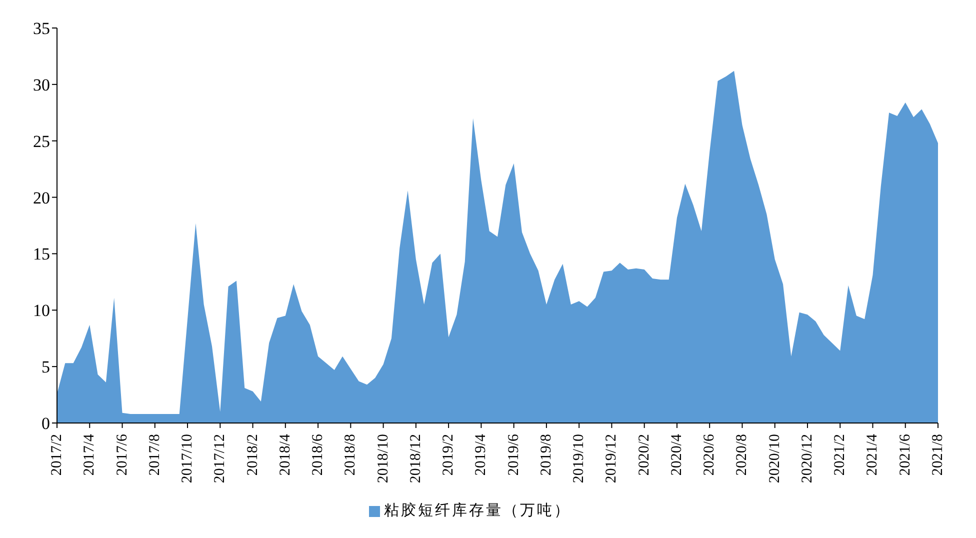 This screenshot has width=976, height=538. What do you see at coordinates (41, 84) in the screenshot?
I see `y-tick-label: 30` at bounding box center [41, 84].